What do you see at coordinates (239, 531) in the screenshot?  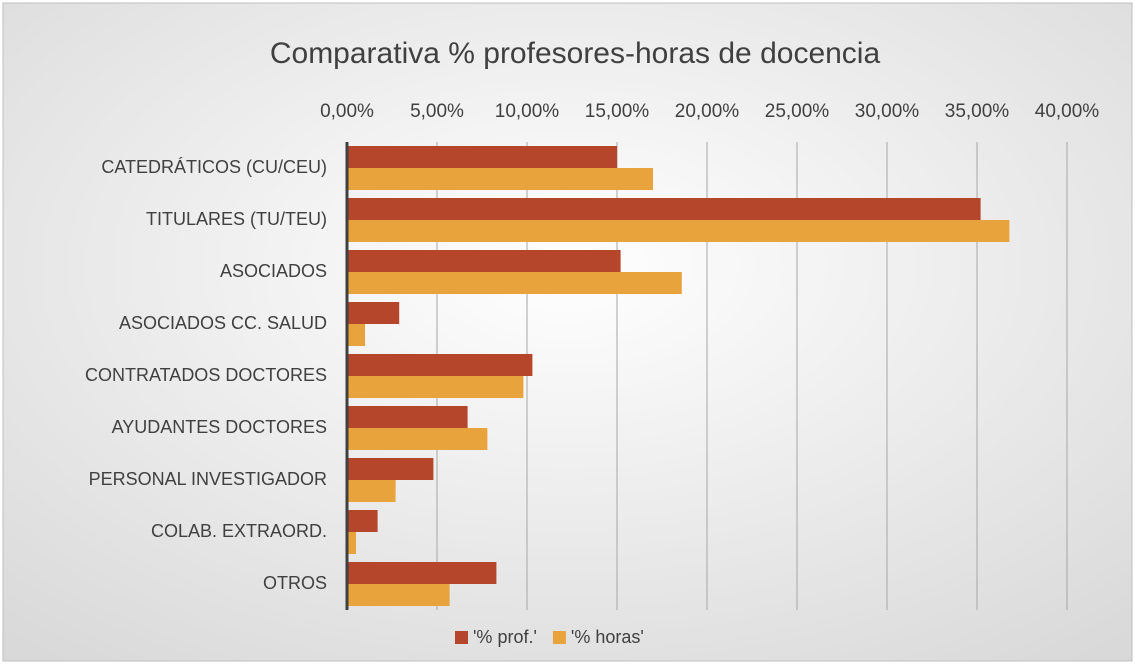 I see `y-tick-label: COLAB. EXTRAORD.` at bounding box center [239, 531].